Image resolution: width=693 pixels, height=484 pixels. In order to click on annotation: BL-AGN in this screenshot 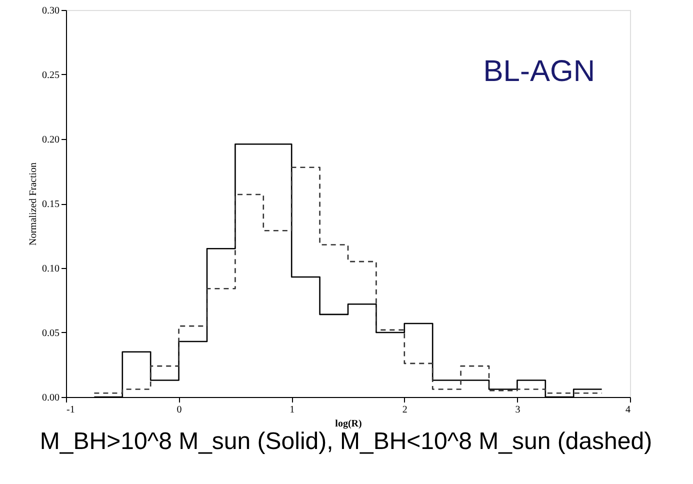, I will do `click(539, 71)`.